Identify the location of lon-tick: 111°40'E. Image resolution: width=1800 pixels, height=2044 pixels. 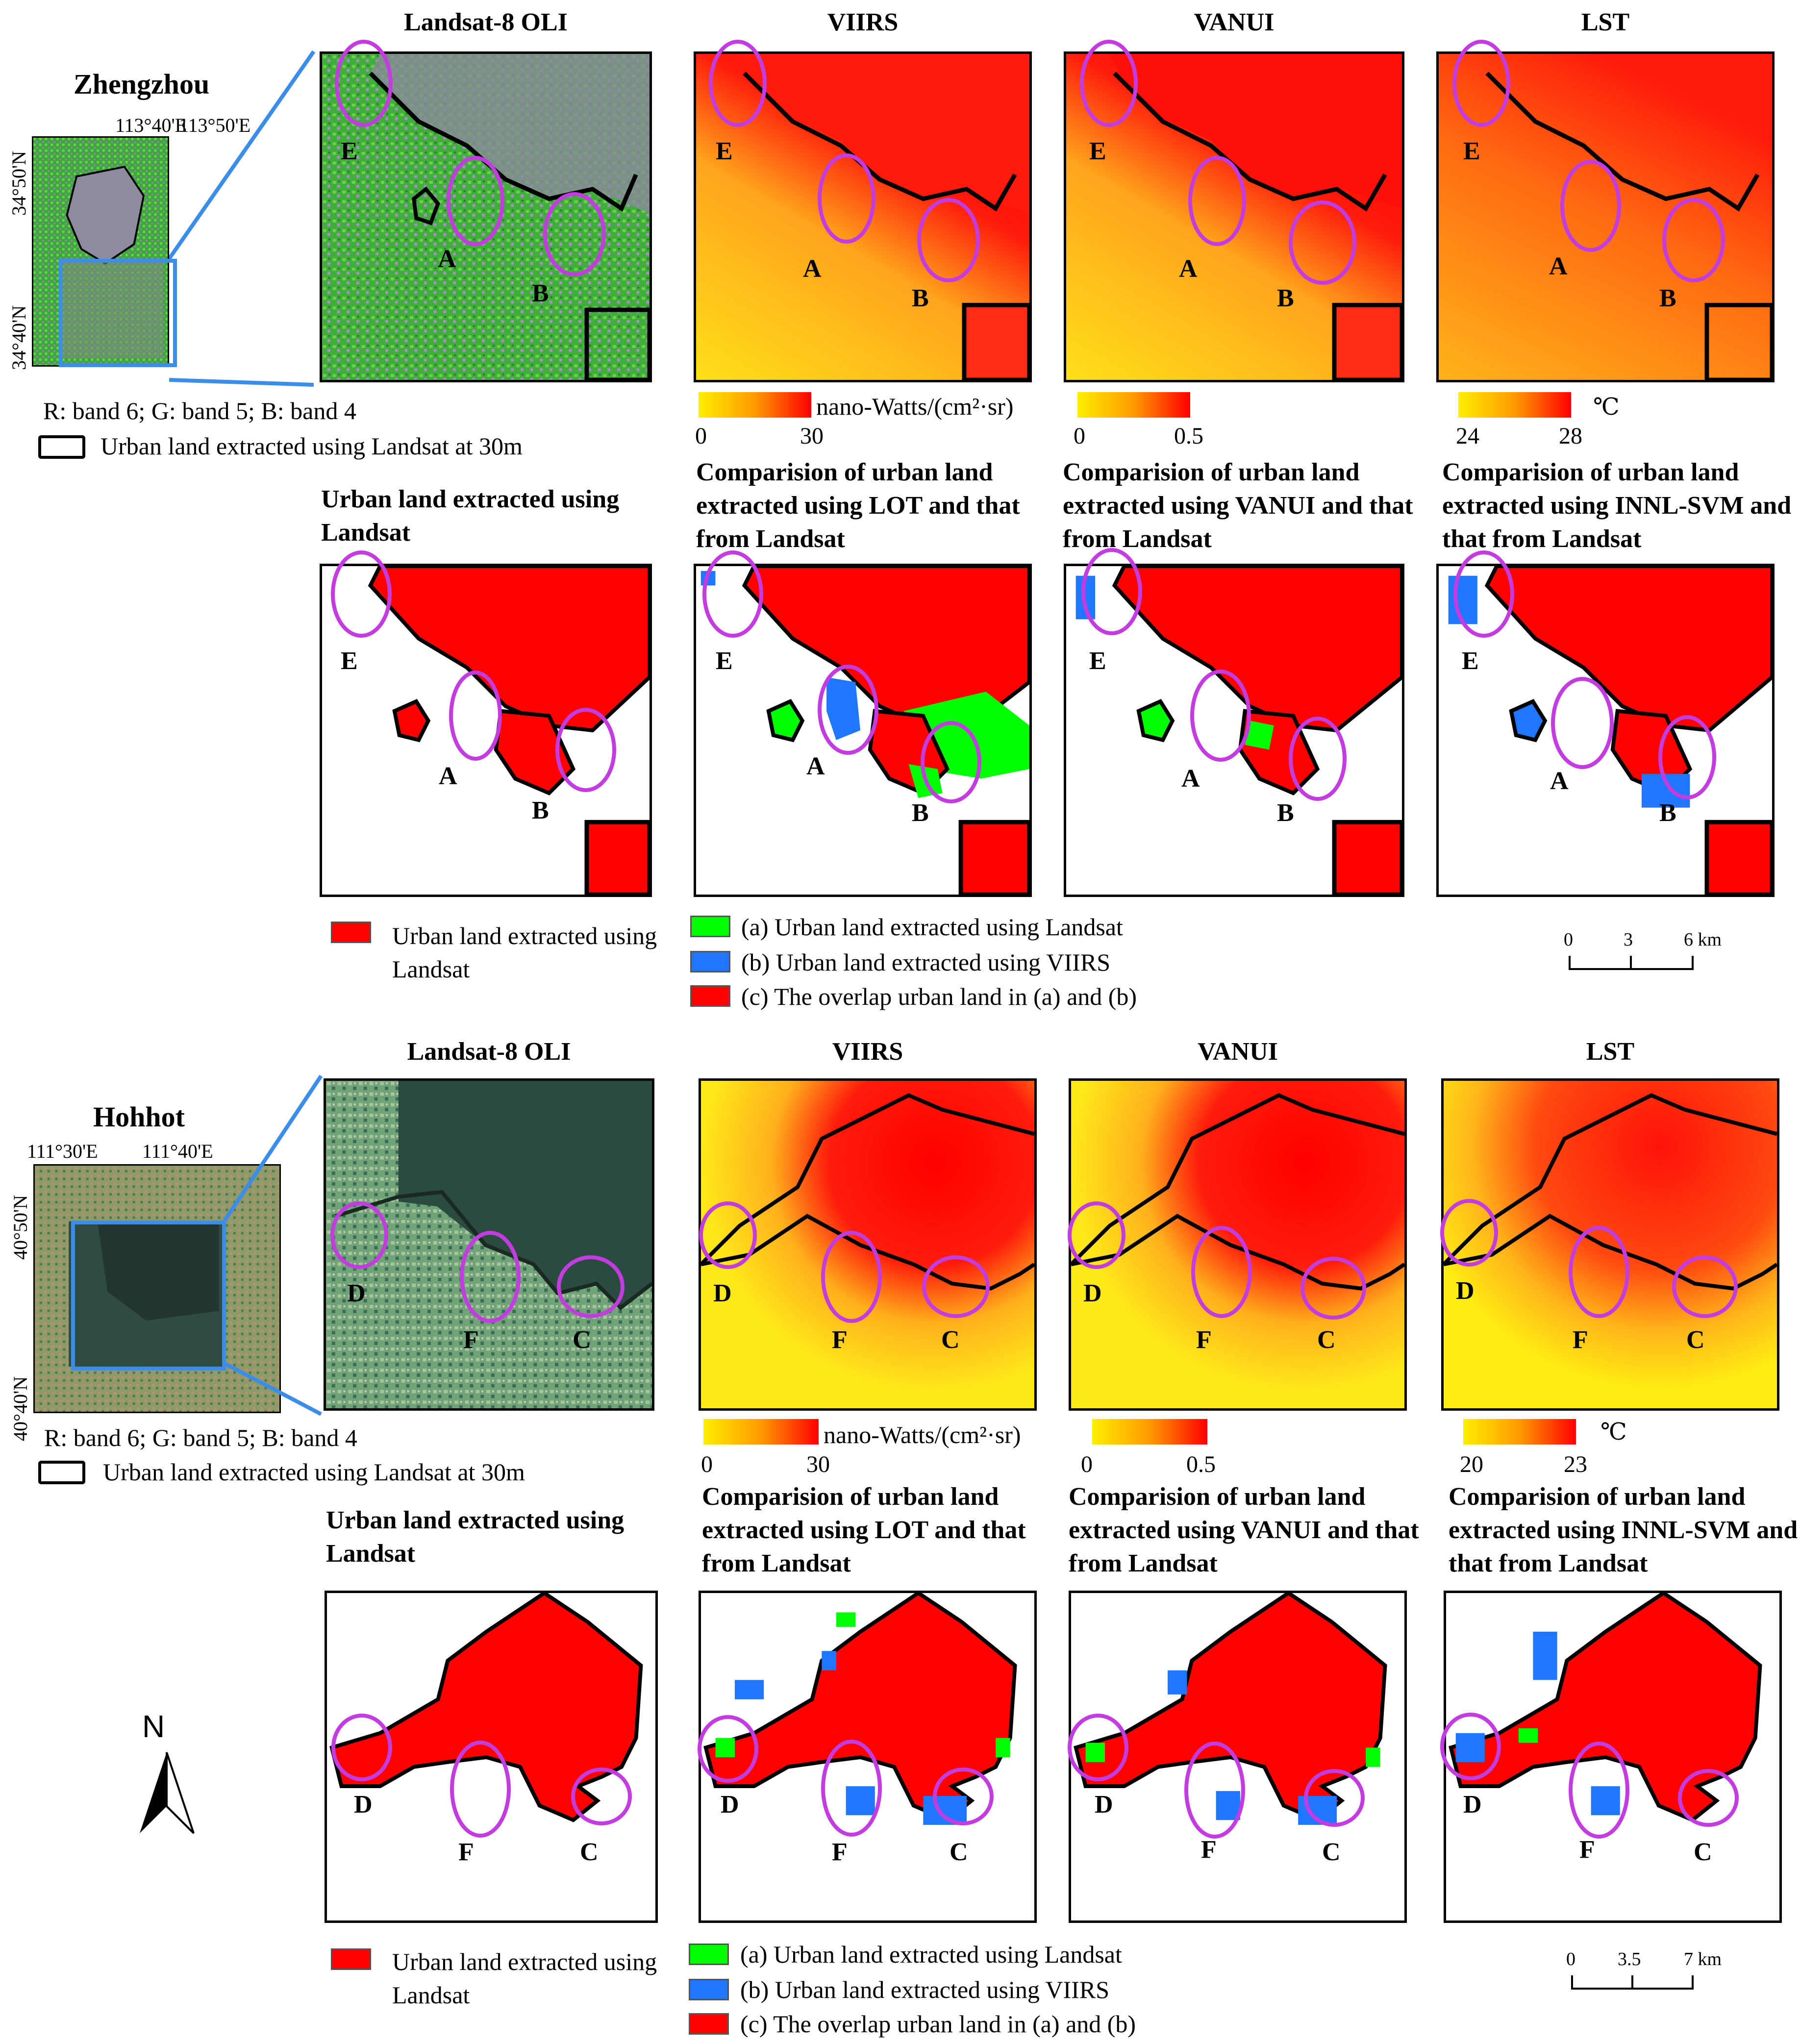
(177, 1151).